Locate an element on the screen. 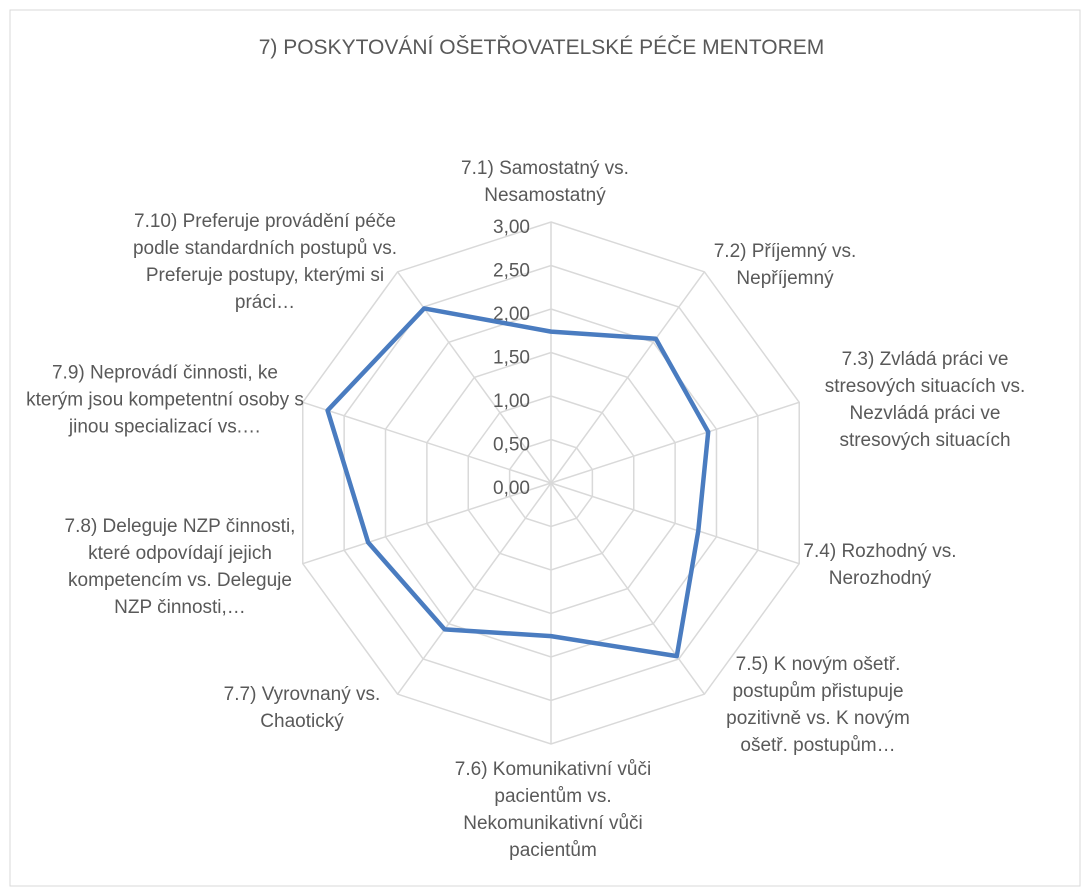 The width and height of the screenshot is (1083, 890). series-line is located at coordinates (518, 482).